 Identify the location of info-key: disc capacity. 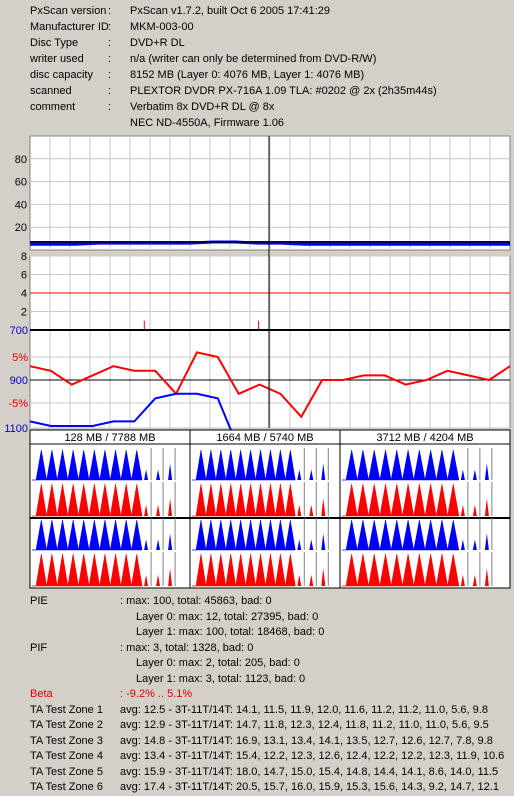
(61, 75).